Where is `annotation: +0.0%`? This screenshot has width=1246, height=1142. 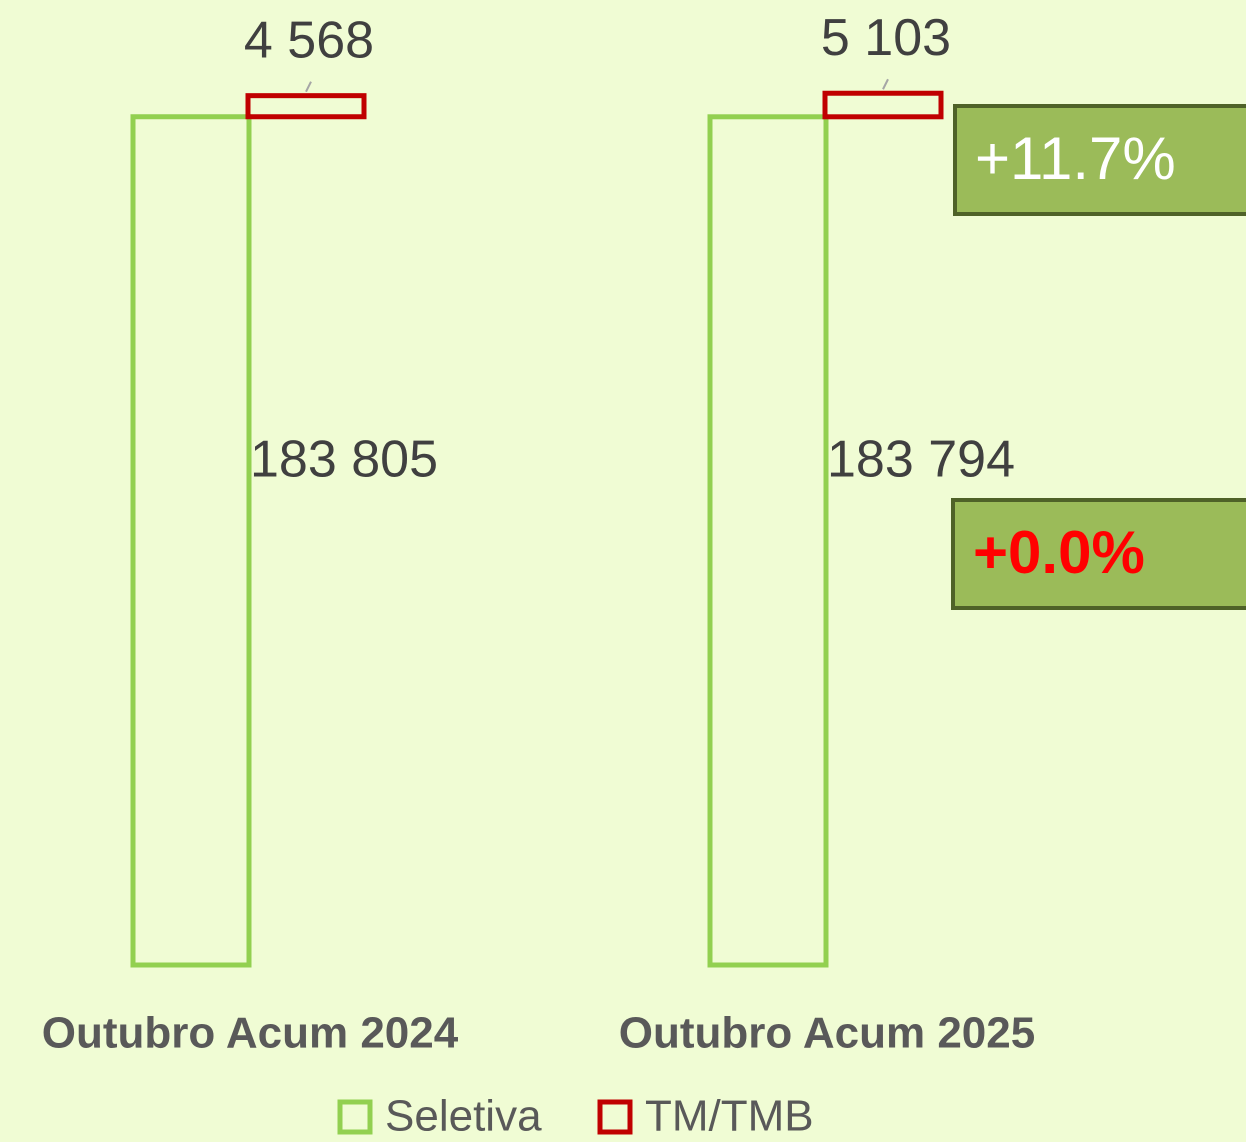 annotation: +0.0% is located at coordinates (1059, 552).